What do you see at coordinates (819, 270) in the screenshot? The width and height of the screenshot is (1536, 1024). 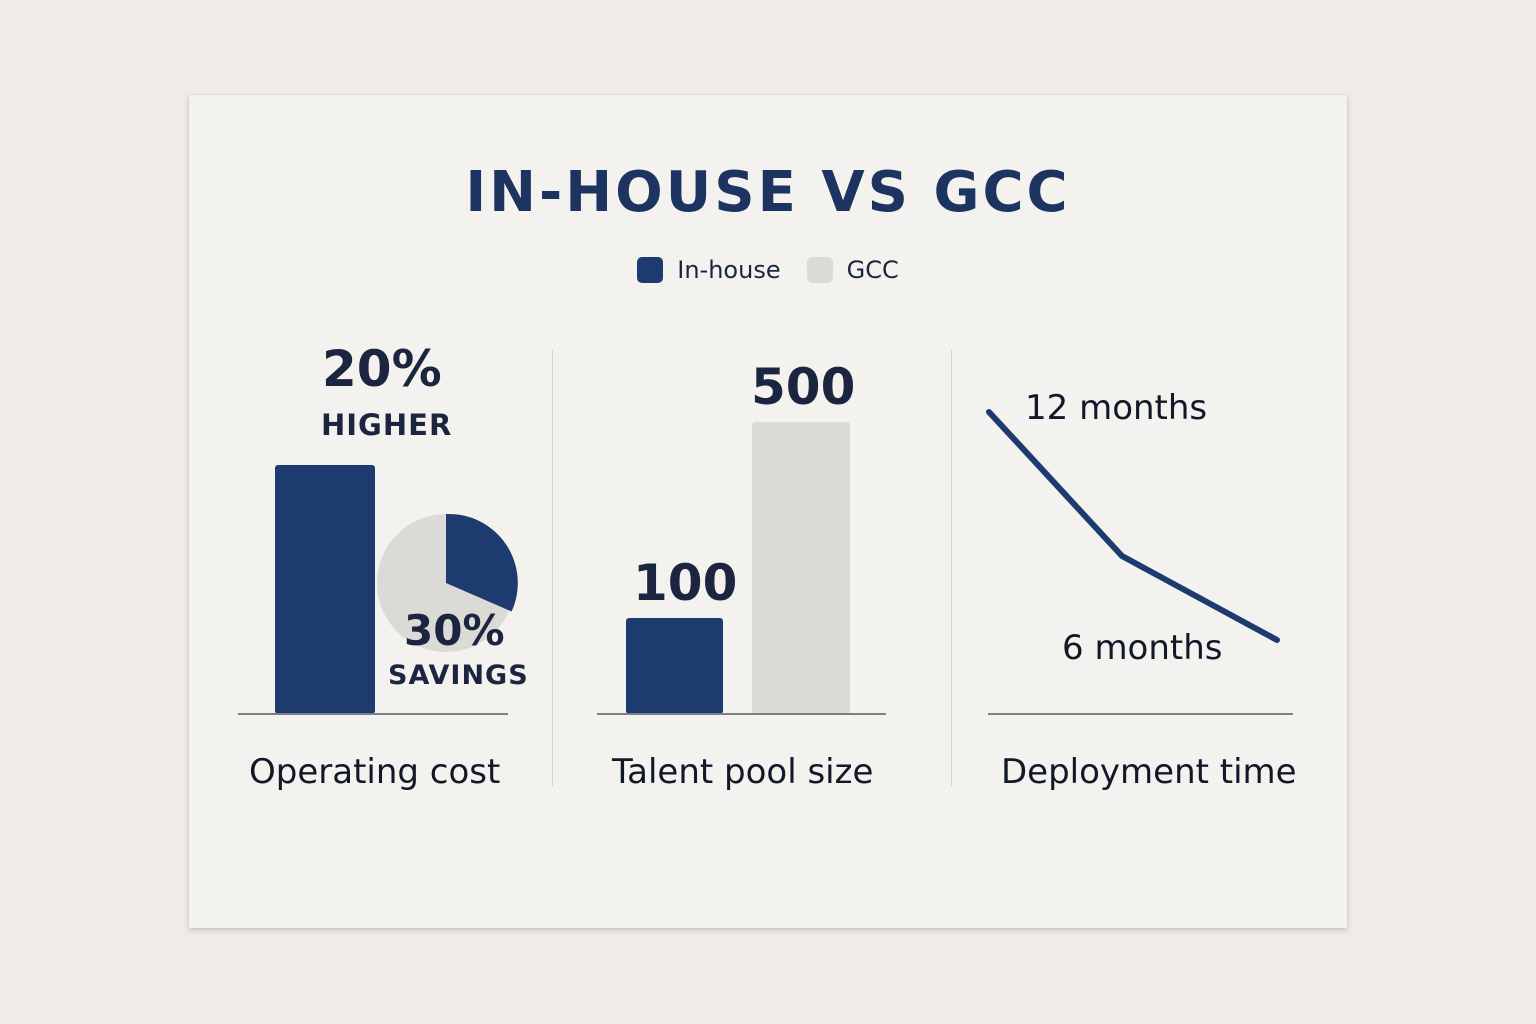 I see `legend-swatch-gcc` at bounding box center [819, 270].